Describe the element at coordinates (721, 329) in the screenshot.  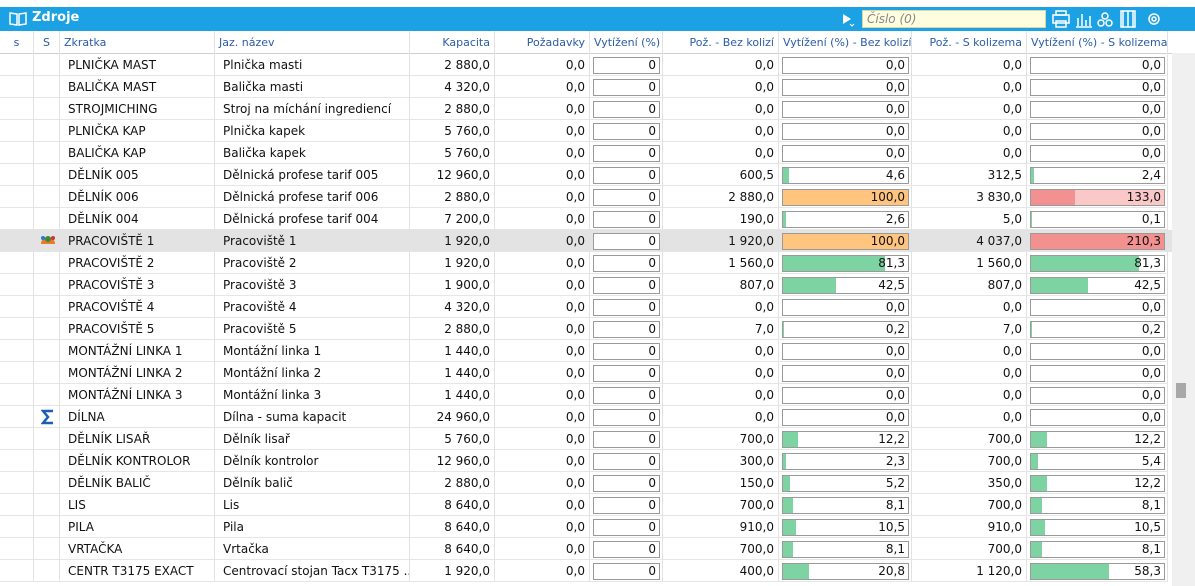
I see `cell: 7,0` at that location.